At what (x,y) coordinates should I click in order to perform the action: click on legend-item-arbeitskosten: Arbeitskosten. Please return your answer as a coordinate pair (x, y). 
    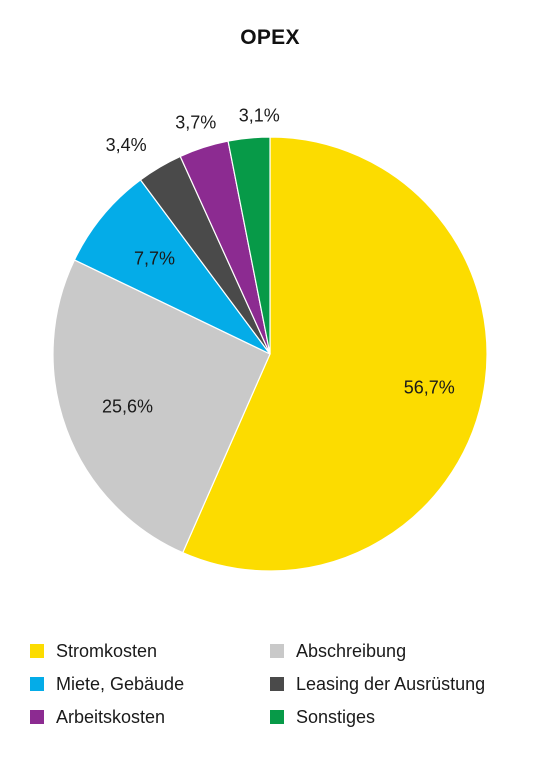
    Looking at the image, I should click on (150, 717).